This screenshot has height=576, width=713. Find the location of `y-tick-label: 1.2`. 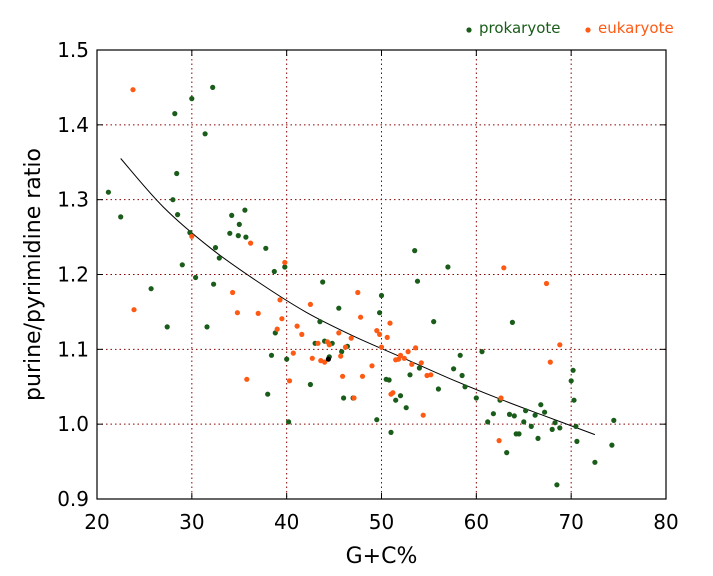

y-tick-label: 1.2 is located at coordinates (73, 275).